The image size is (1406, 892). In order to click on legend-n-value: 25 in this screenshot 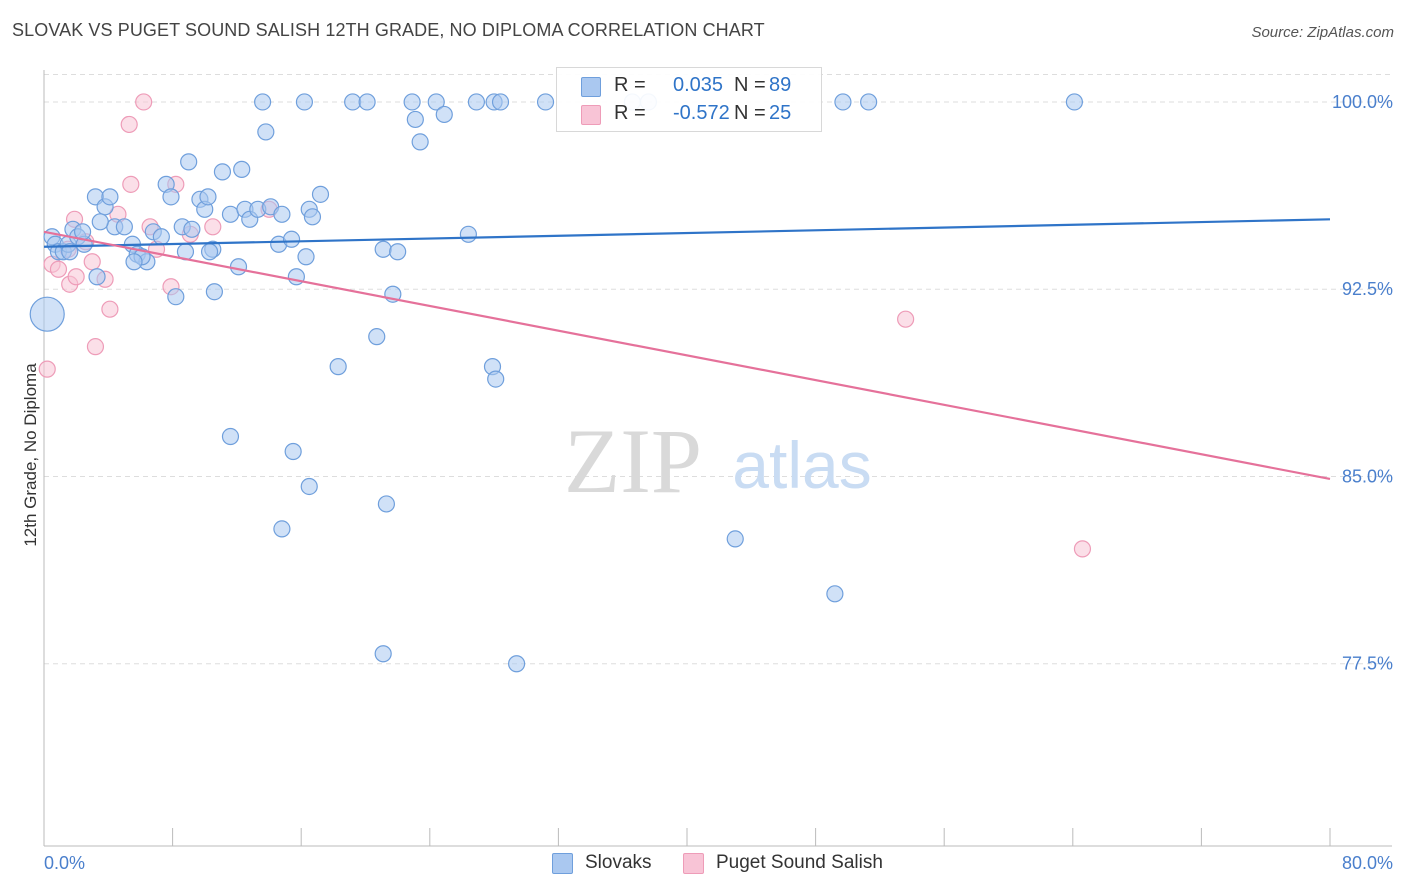, I will do `click(780, 113)`.